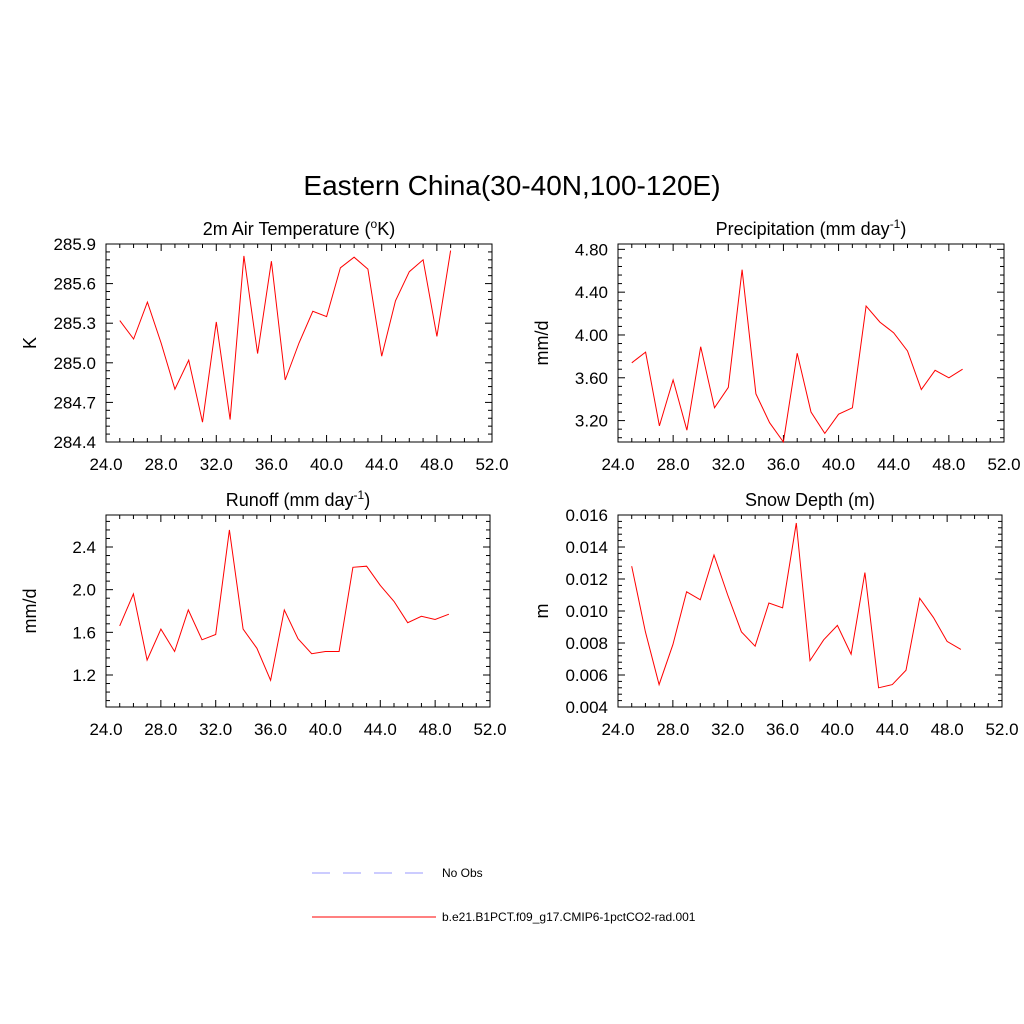  I want to click on panel-title: Snow Depth (m), so click(810, 500).